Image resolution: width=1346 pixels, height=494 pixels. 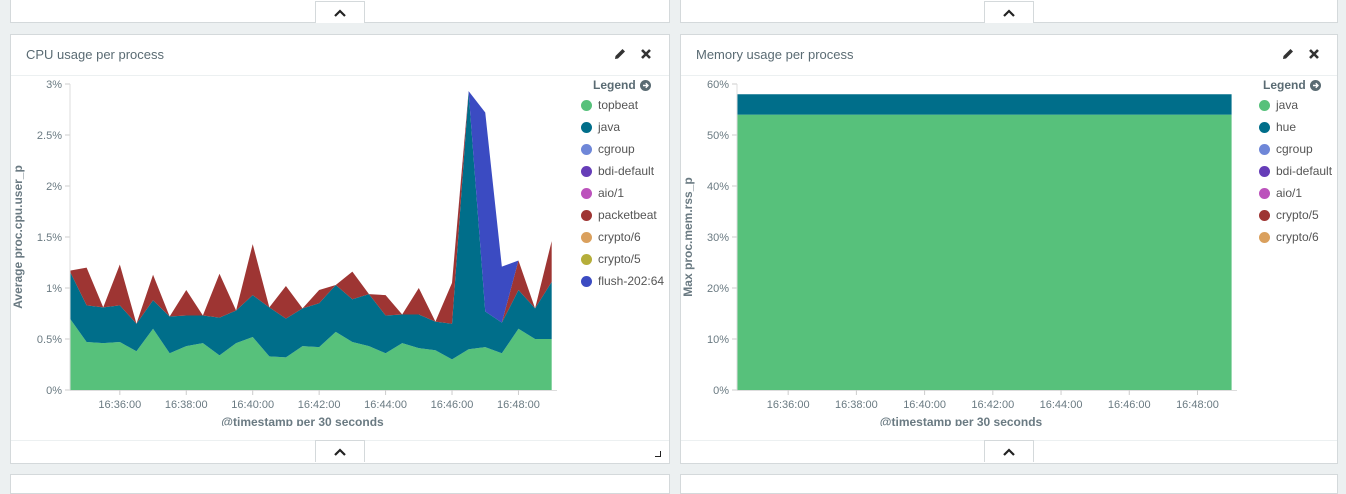 What do you see at coordinates (1286, 127) in the screenshot?
I see `legend-label: hue` at bounding box center [1286, 127].